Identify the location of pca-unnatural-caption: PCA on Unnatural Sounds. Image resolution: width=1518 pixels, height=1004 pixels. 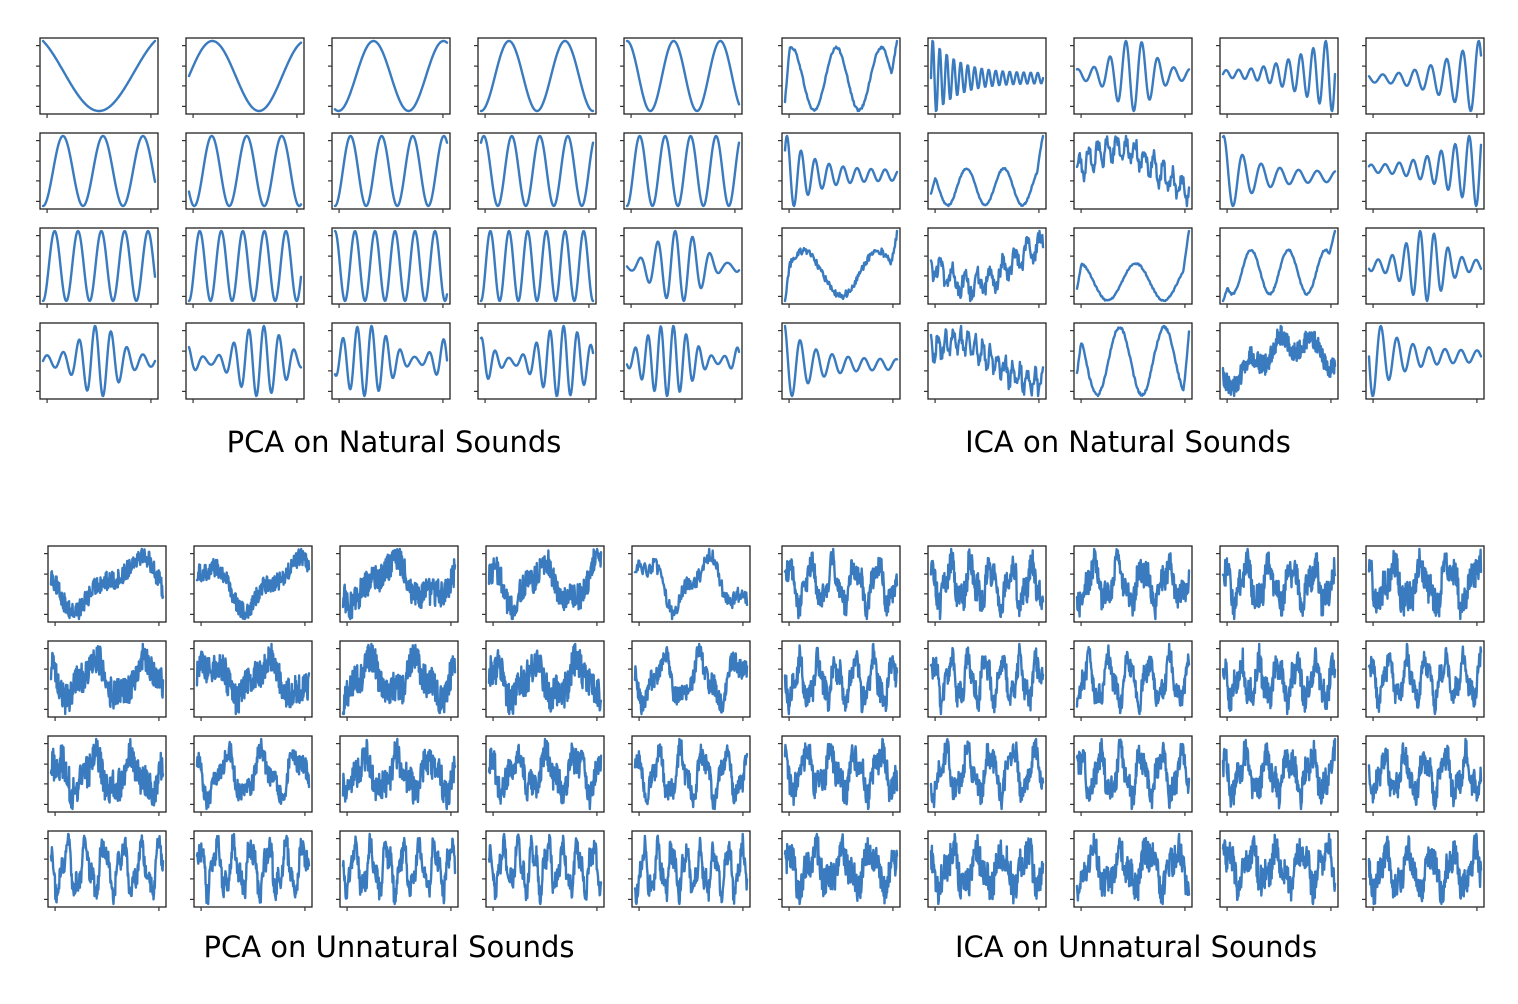
(389, 947).